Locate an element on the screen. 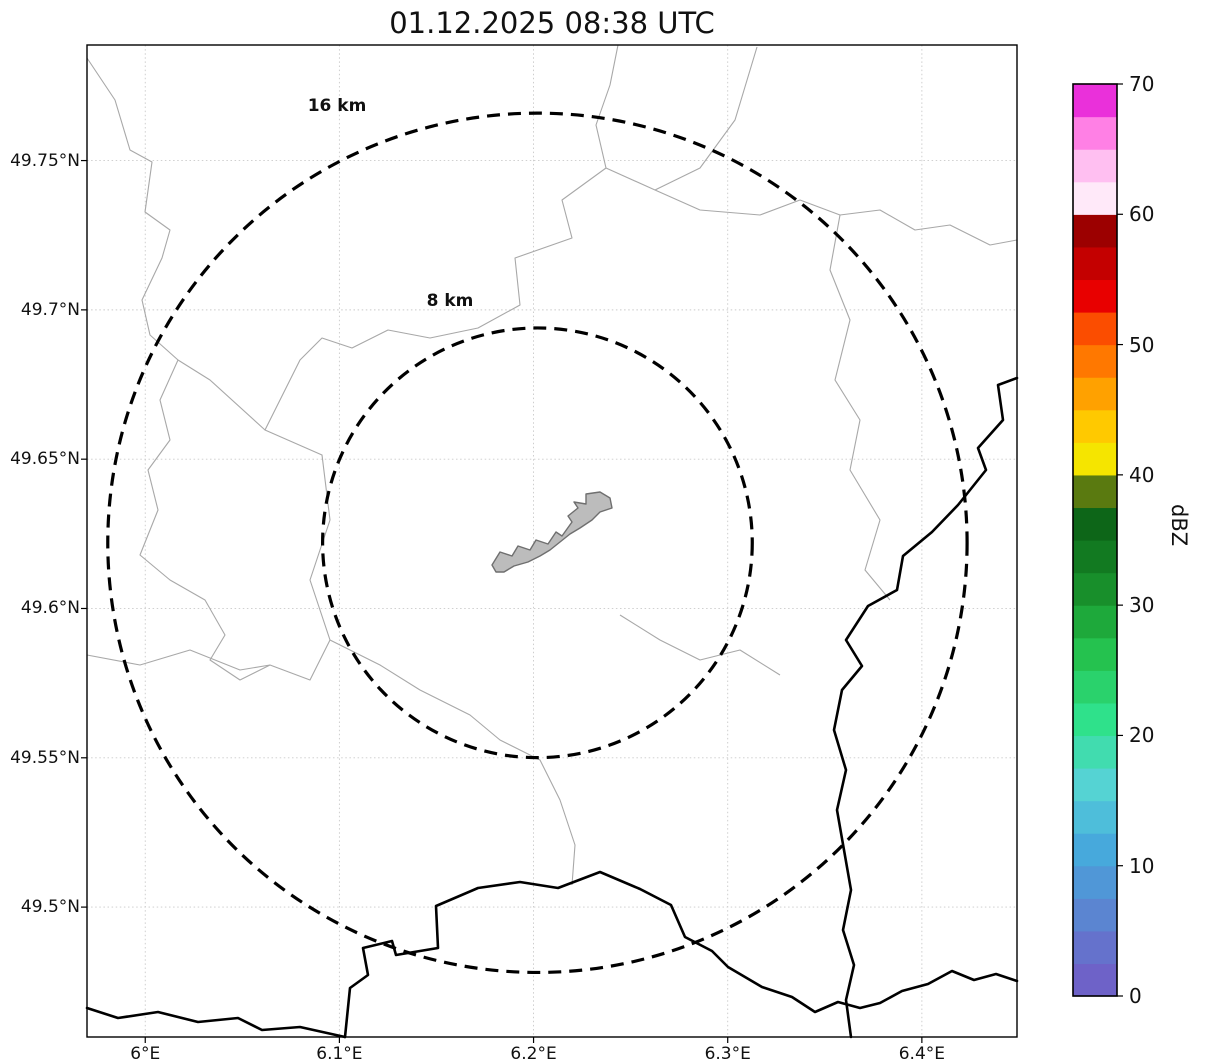  figure-title: 01.12.2025 08:38 UTC is located at coordinates (552, 23).